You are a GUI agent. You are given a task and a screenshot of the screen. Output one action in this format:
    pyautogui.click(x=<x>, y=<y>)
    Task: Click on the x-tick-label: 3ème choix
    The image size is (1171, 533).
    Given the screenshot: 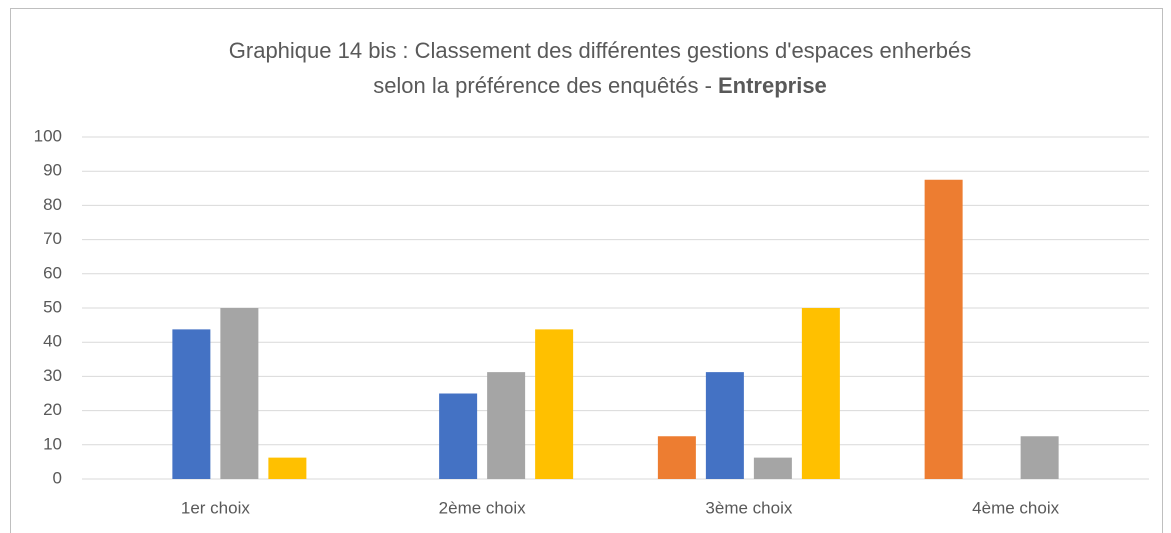 What is the action you would take?
    pyautogui.click(x=748, y=507)
    